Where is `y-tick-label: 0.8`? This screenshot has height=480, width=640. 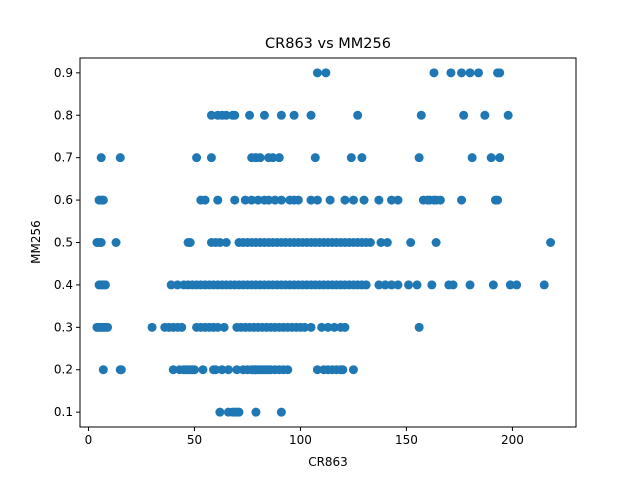 y-tick-label: 0.8 is located at coordinates (63, 115).